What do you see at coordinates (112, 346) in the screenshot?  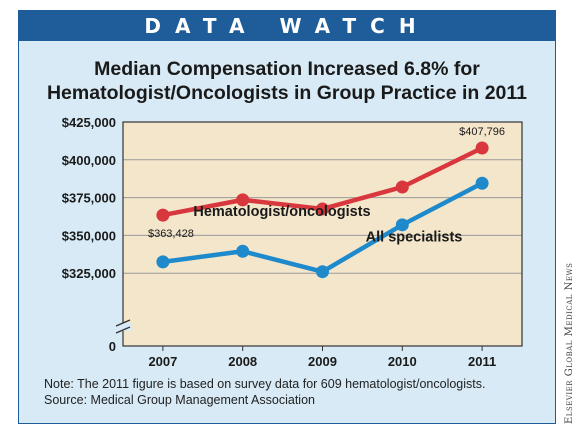 I see `y-tick-label: 0` at bounding box center [112, 346].